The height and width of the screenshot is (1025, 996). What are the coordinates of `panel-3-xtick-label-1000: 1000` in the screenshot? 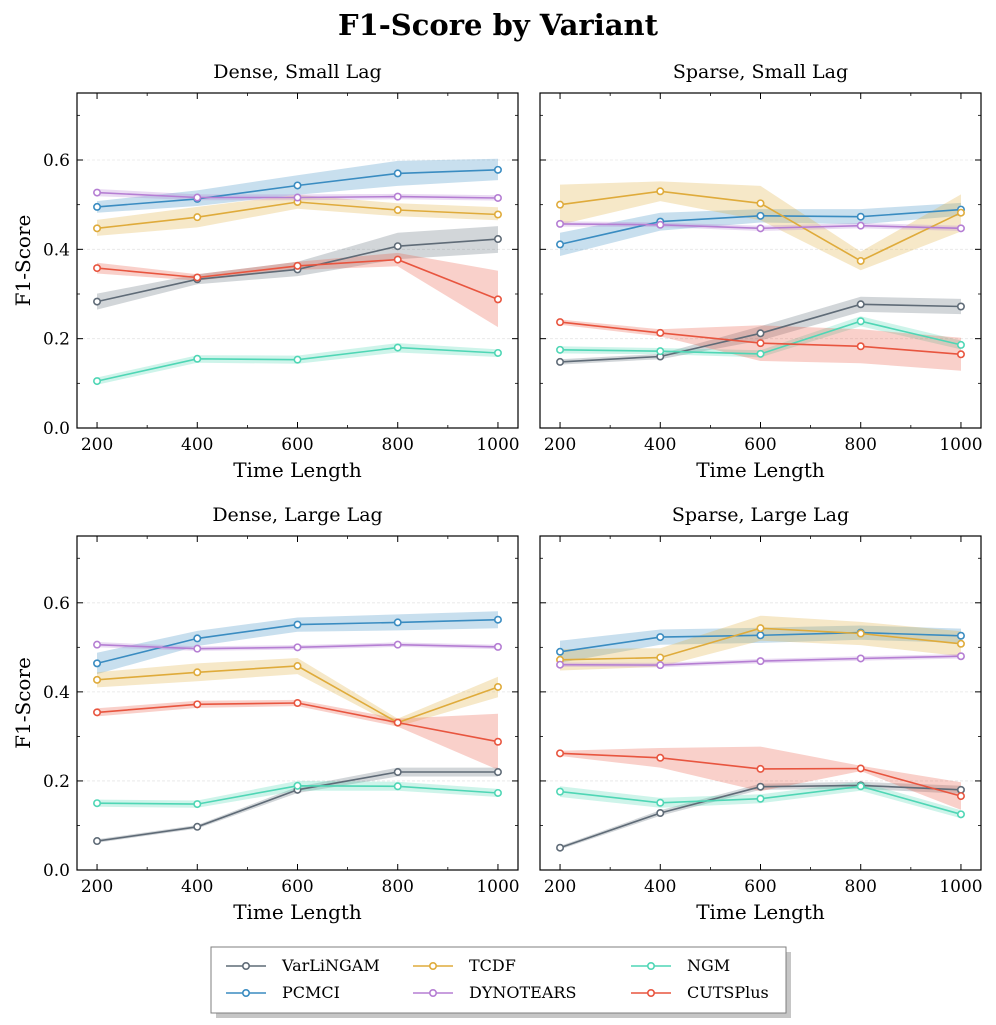 It's located at (497, 887).